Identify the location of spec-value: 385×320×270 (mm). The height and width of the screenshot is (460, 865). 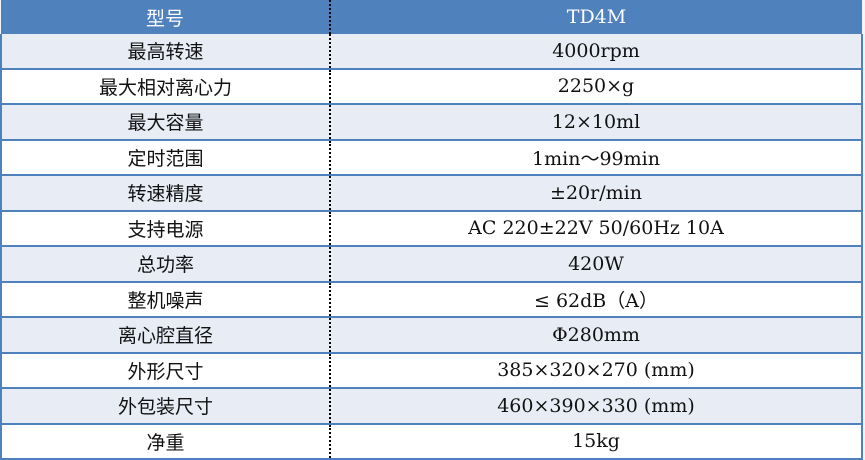
(596, 370).